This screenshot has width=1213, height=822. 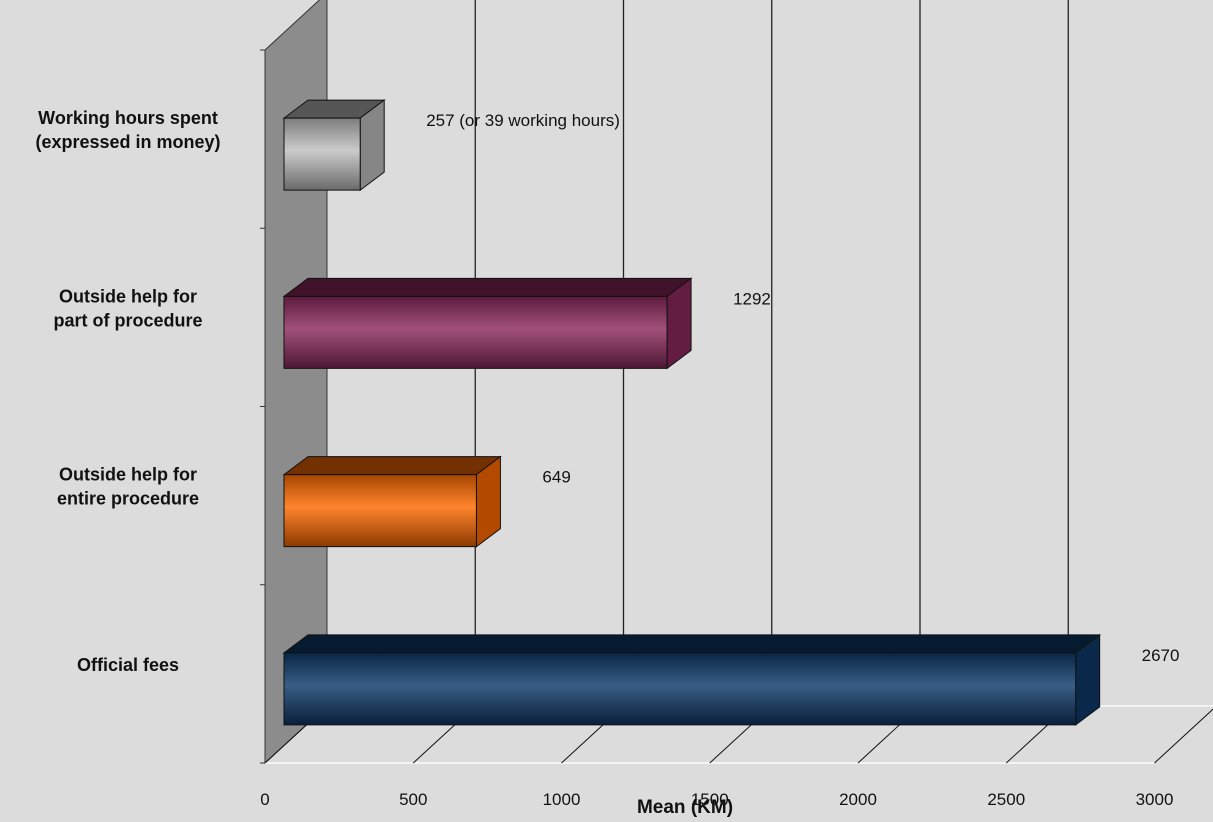 I want to click on x-tick-label: 2000, so click(x=858, y=799).